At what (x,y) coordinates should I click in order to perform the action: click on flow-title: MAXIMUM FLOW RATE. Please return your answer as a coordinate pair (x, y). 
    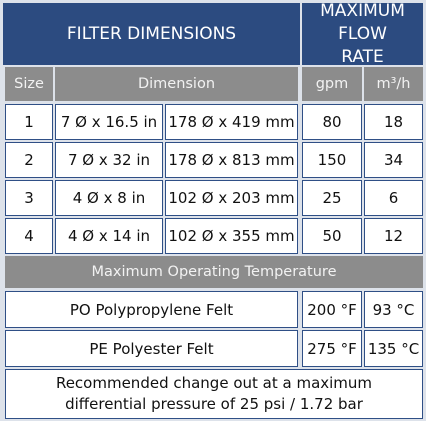
    Looking at the image, I should click on (362, 34).